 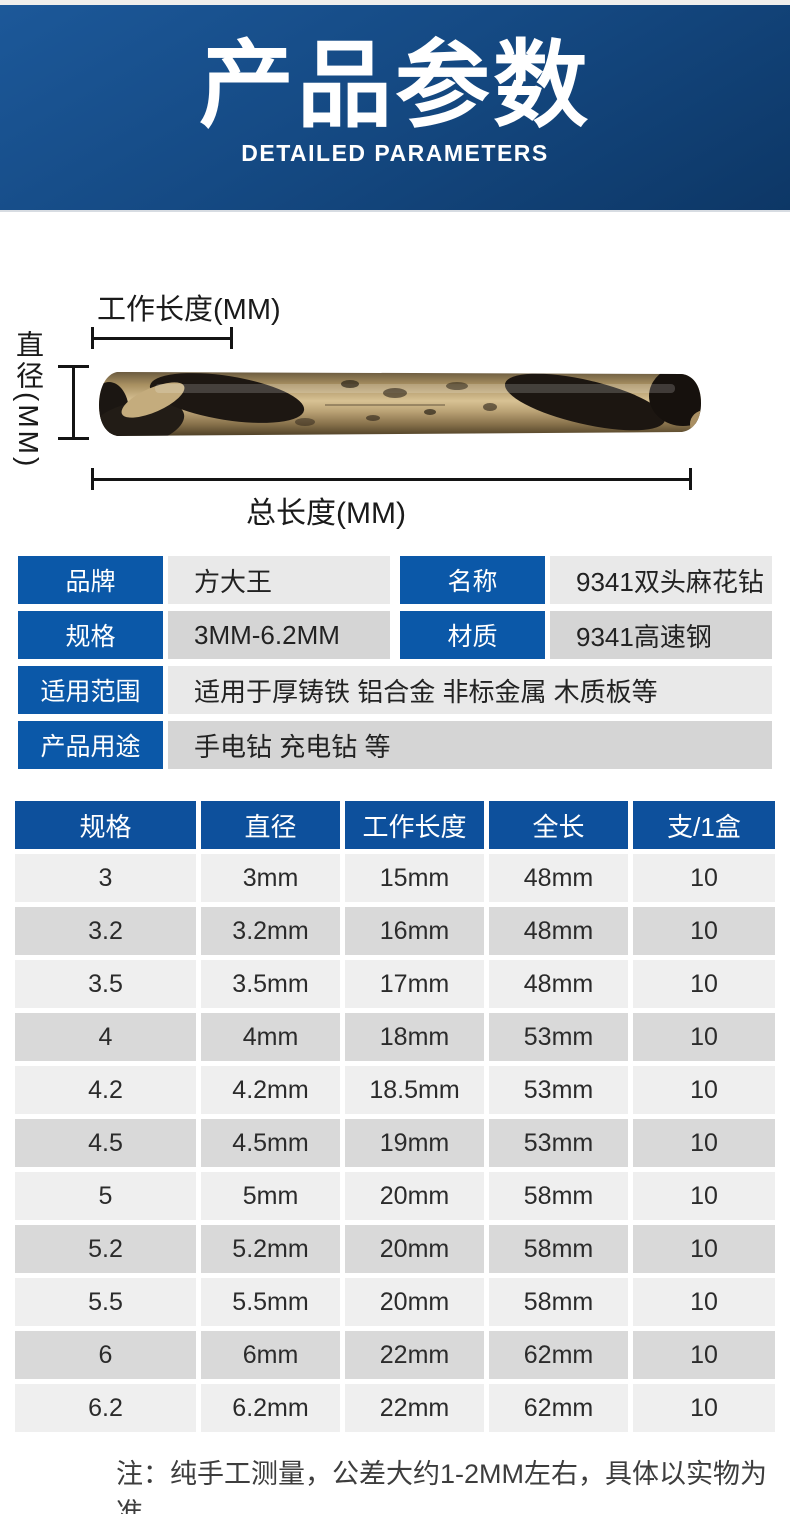 What do you see at coordinates (472, 580) in the screenshot?
I see `info-label-name: 名称` at bounding box center [472, 580].